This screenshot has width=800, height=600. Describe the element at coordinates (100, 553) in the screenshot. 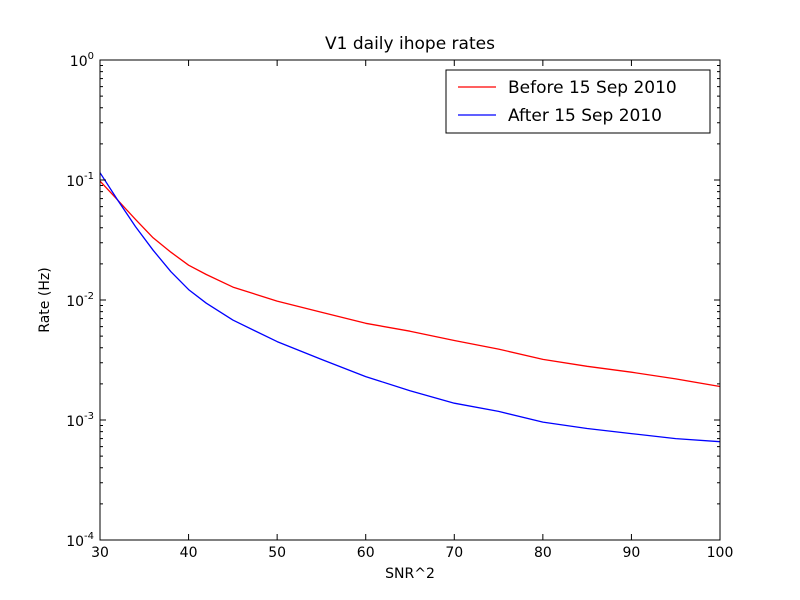

I see `x-tick-label: 30` at that location.